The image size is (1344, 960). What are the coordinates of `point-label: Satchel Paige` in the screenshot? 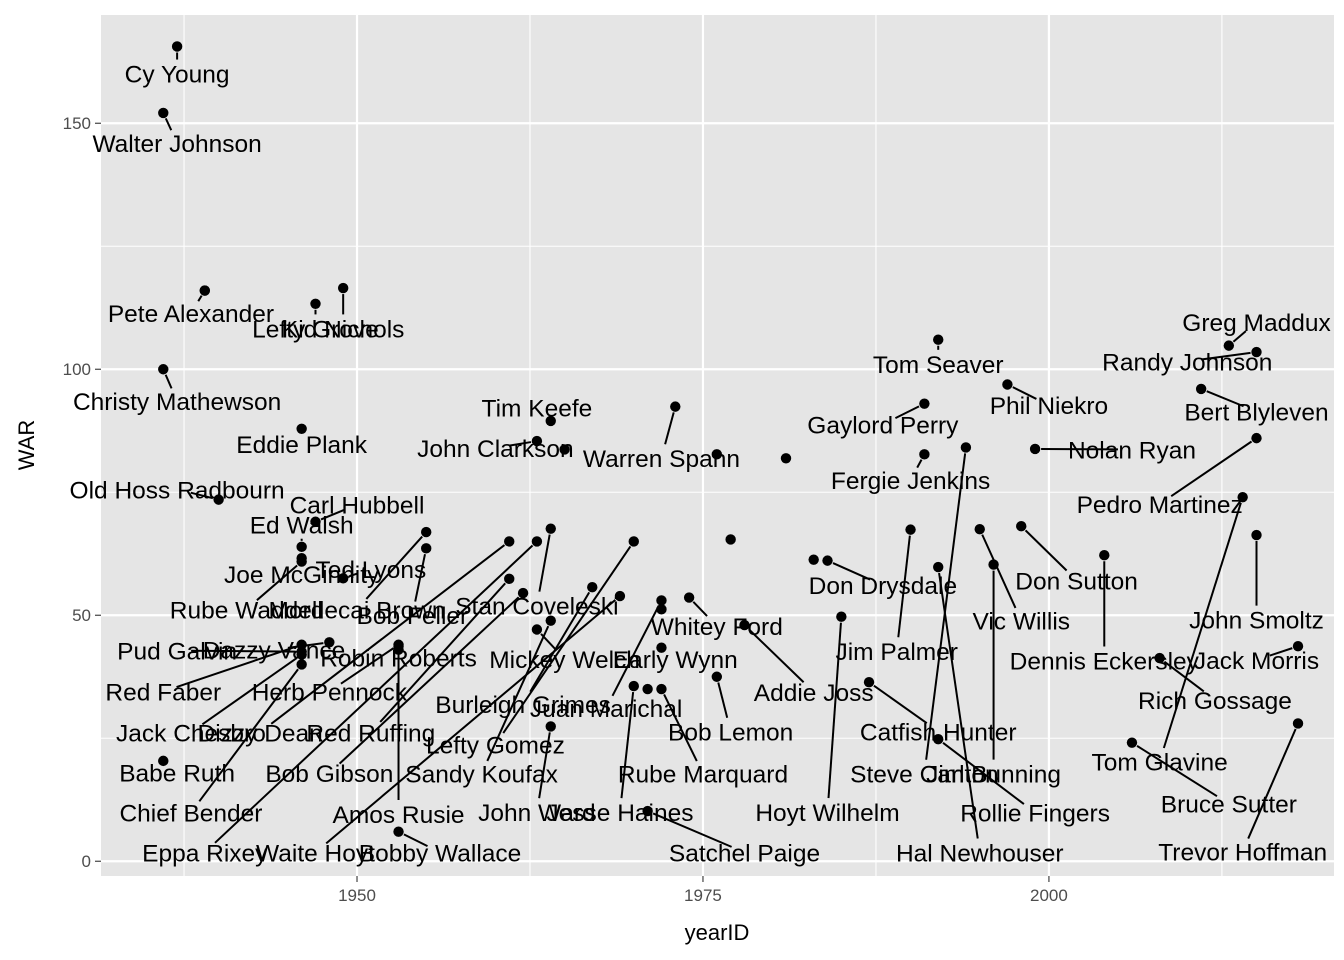 It's located at (744, 853).